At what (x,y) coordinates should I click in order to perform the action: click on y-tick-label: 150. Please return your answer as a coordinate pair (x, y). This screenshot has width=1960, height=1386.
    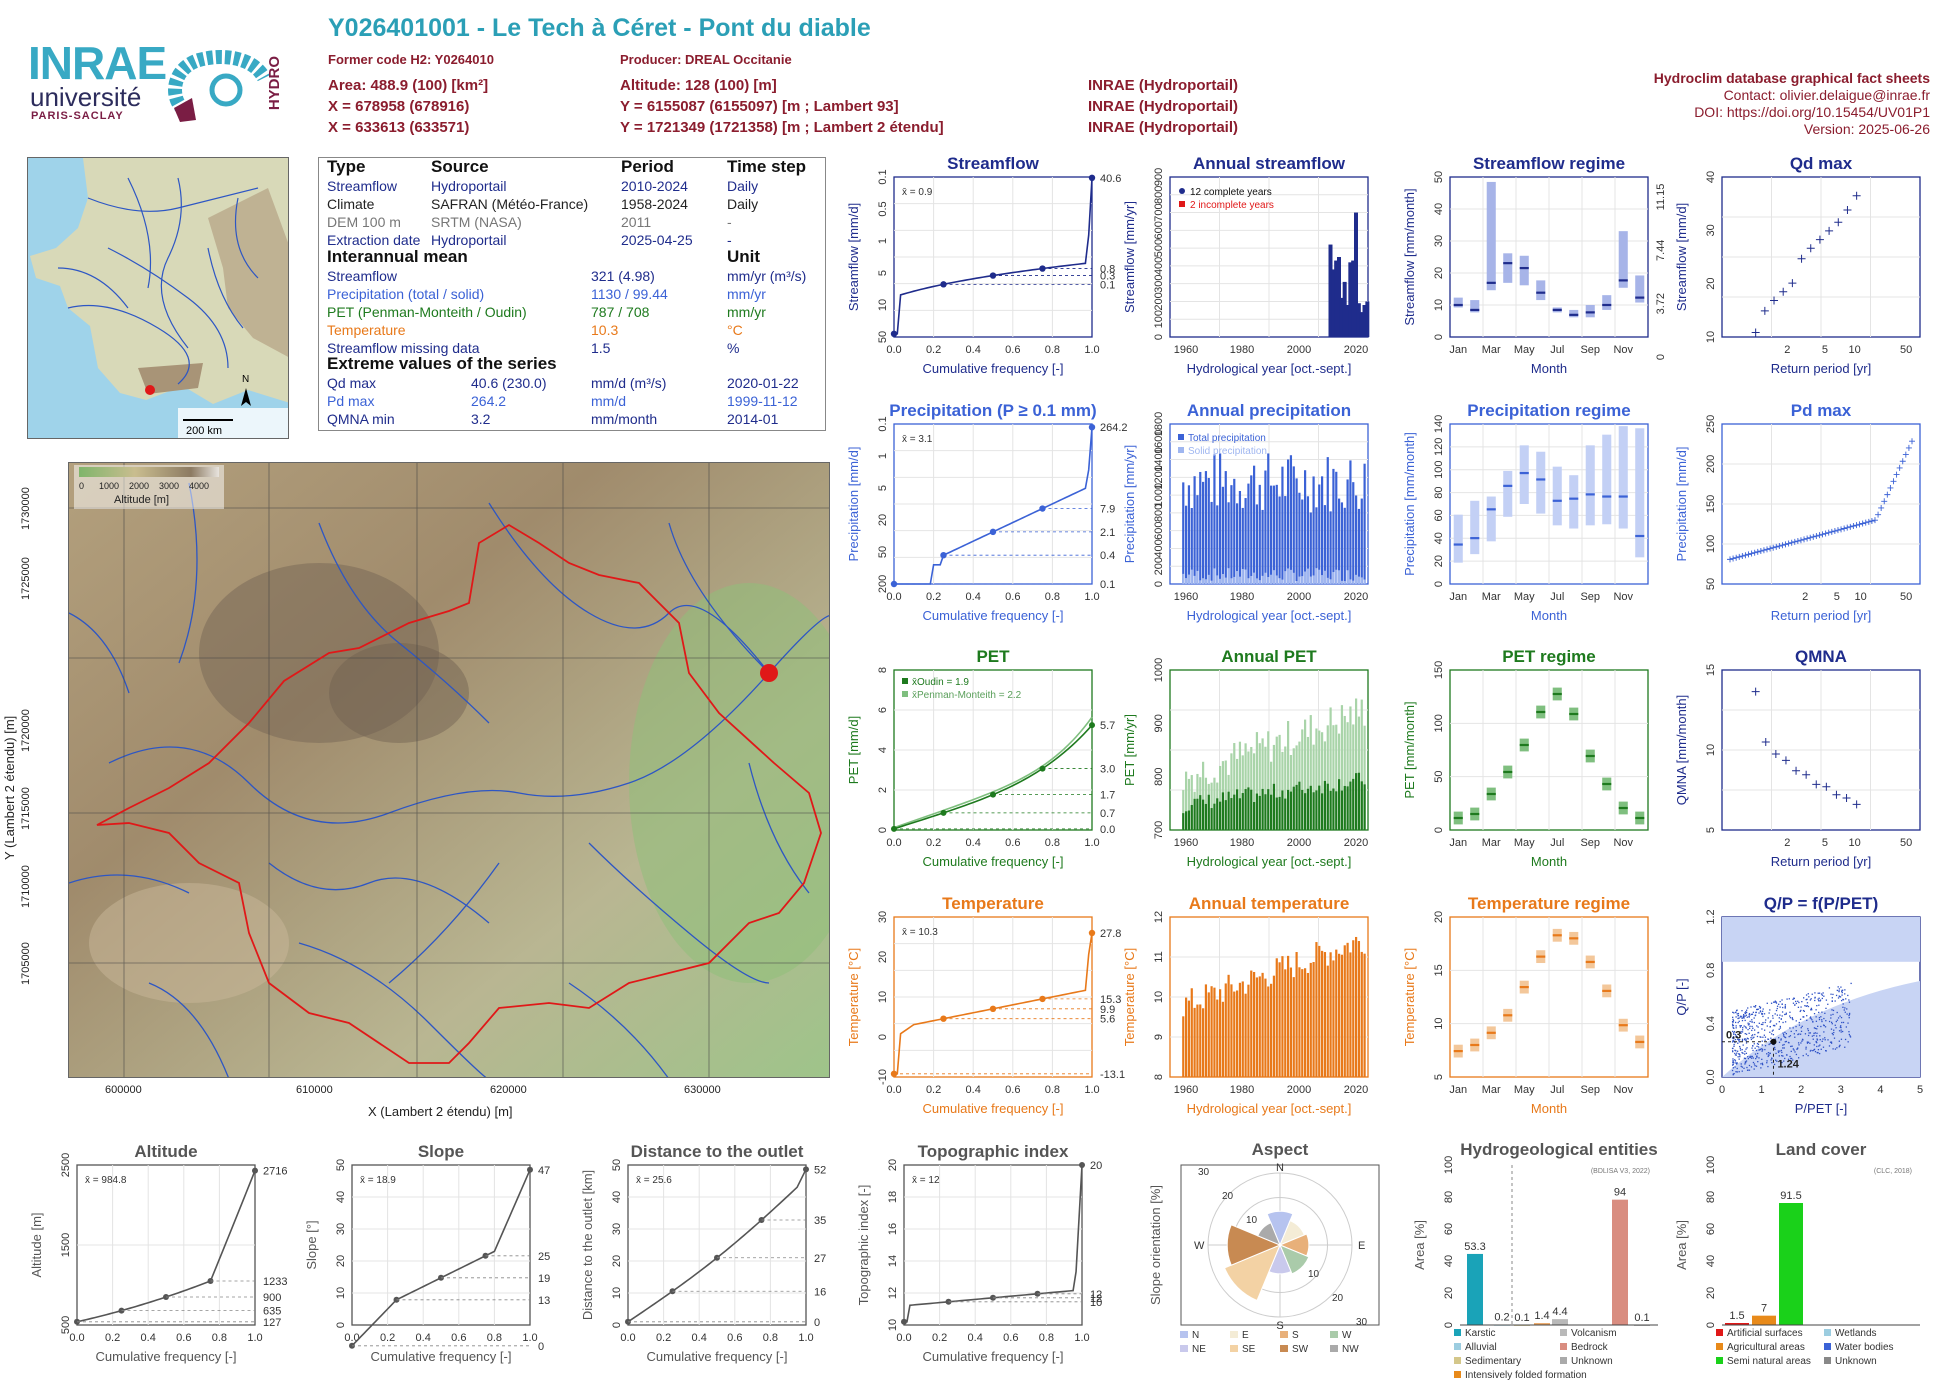
    Looking at the image, I should click on (1711, 504).